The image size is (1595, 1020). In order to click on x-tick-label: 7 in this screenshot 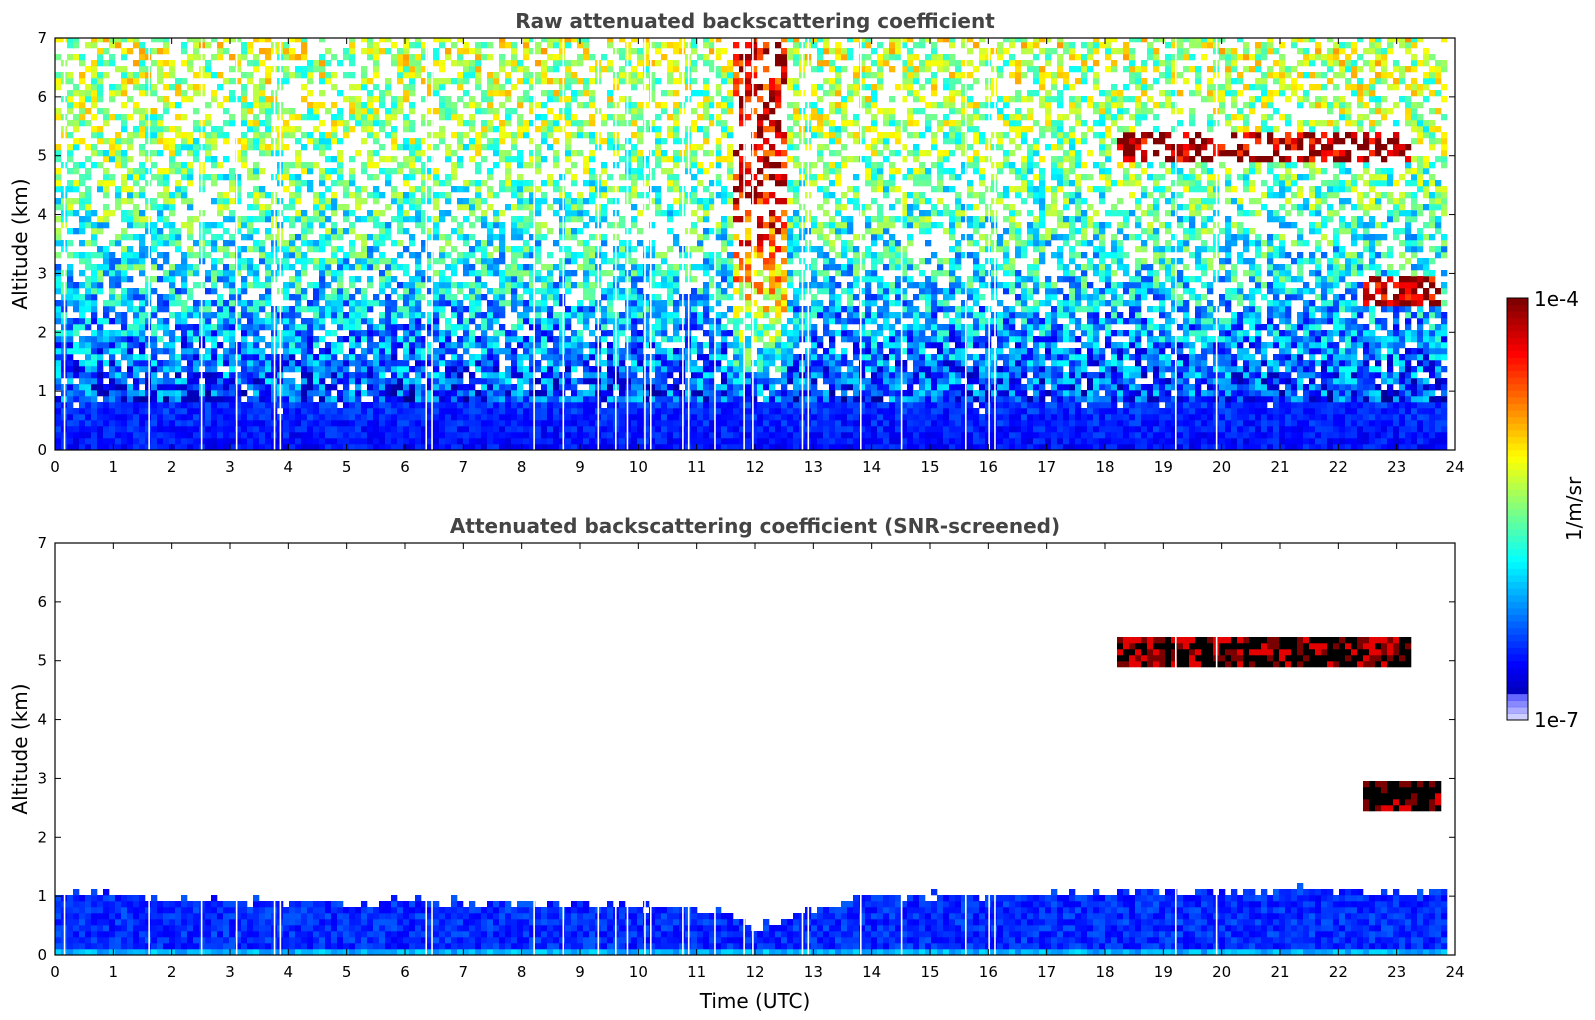, I will do `click(464, 467)`.